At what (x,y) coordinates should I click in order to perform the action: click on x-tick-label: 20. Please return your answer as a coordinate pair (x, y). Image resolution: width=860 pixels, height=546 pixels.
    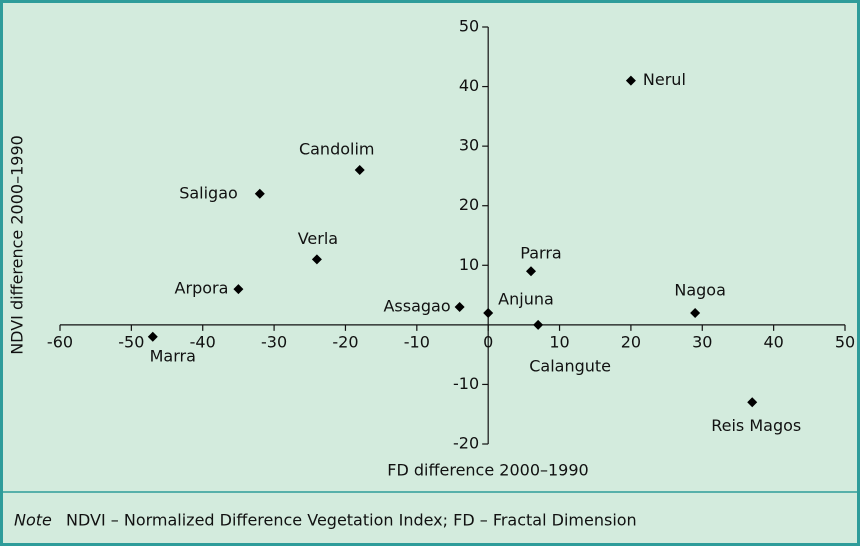
    Looking at the image, I should click on (631, 341).